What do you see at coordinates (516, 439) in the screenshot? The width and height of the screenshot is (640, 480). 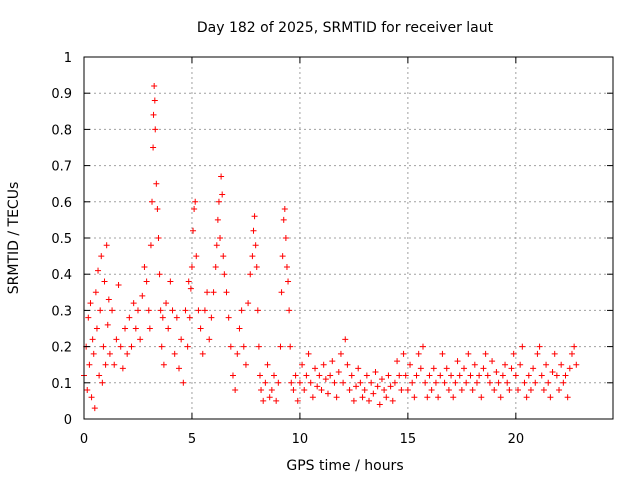 I see `x-tick-label: 20` at bounding box center [516, 439].